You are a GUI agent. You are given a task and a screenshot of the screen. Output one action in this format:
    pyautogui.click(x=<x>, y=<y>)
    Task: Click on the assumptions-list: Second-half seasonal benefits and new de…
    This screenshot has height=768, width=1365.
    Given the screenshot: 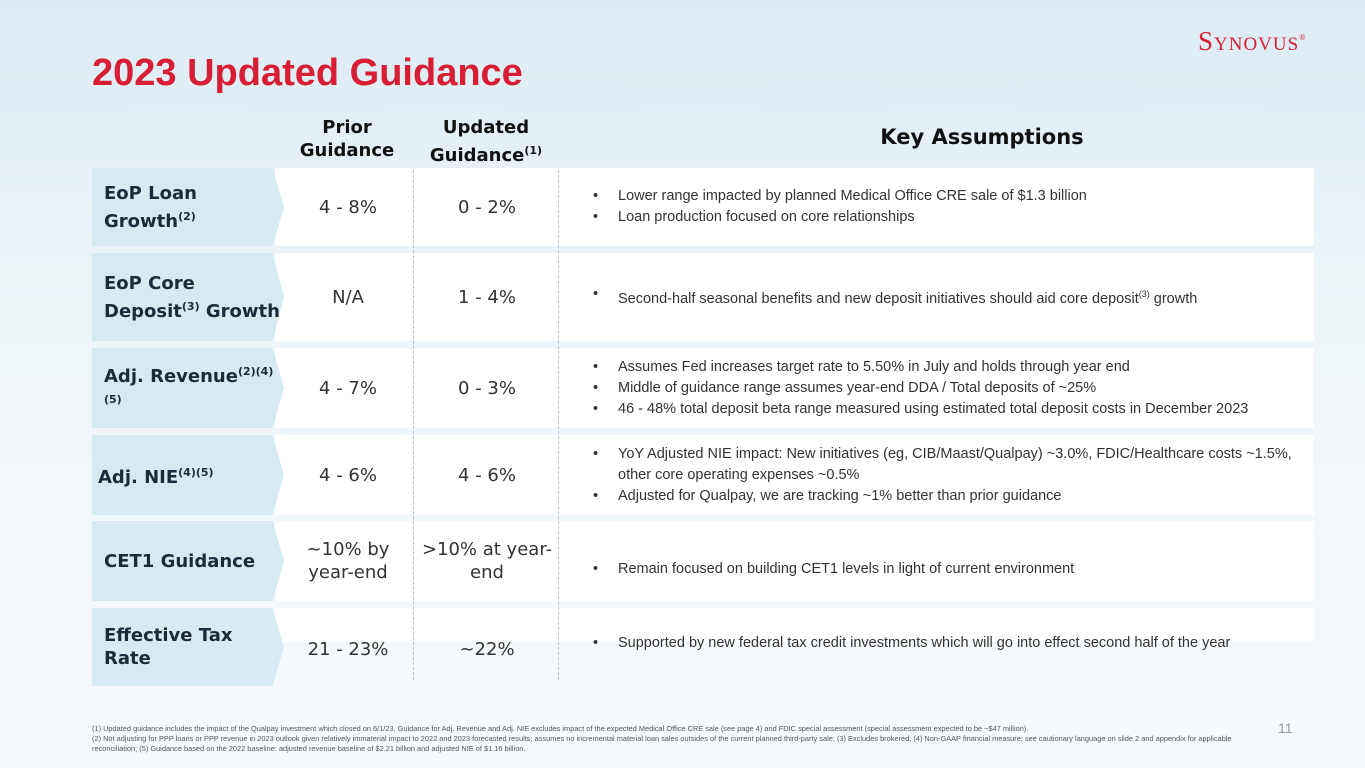 What is the action you would take?
    pyautogui.click(x=937, y=297)
    